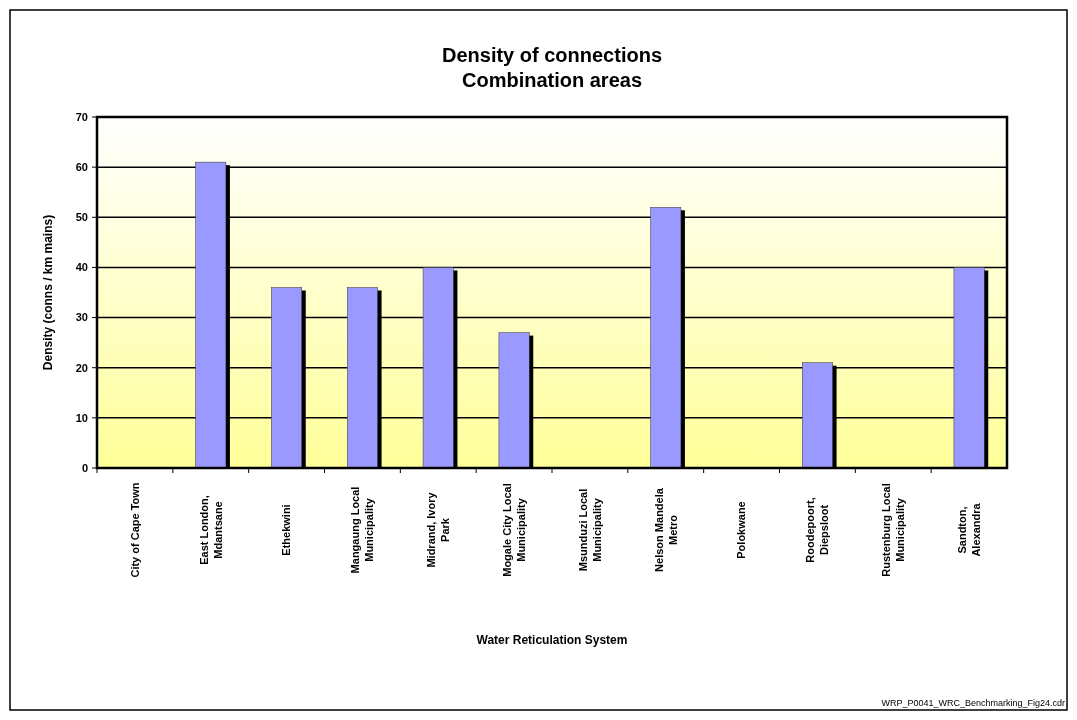 This screenshot has height=720, width=1077. I want to click on text: WRP_P0041_WRC_Benchmarking_Fig24.cdr, so click(973, 703).